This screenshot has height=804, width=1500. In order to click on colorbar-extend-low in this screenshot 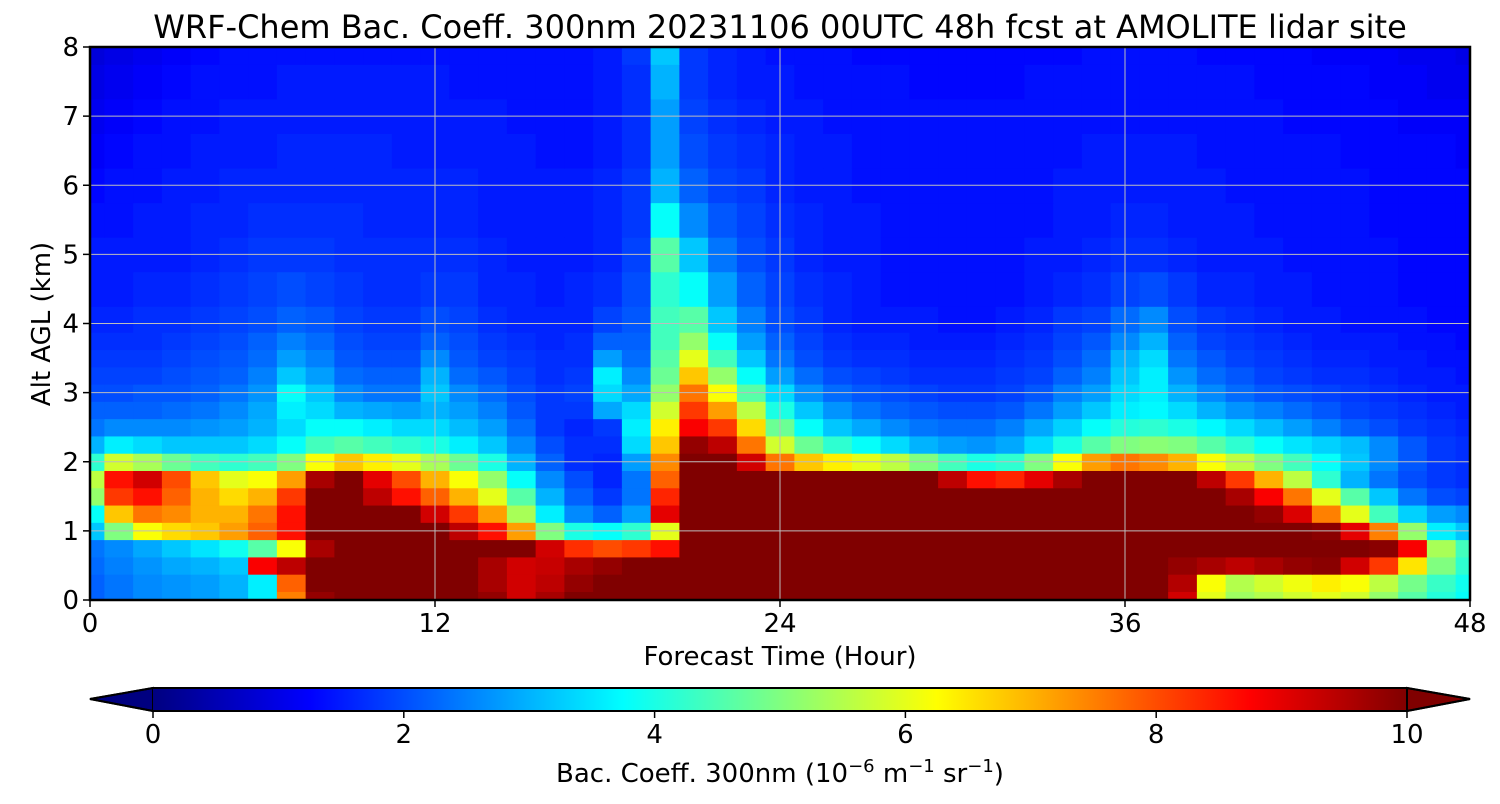, I will do `click(121, 699)`.